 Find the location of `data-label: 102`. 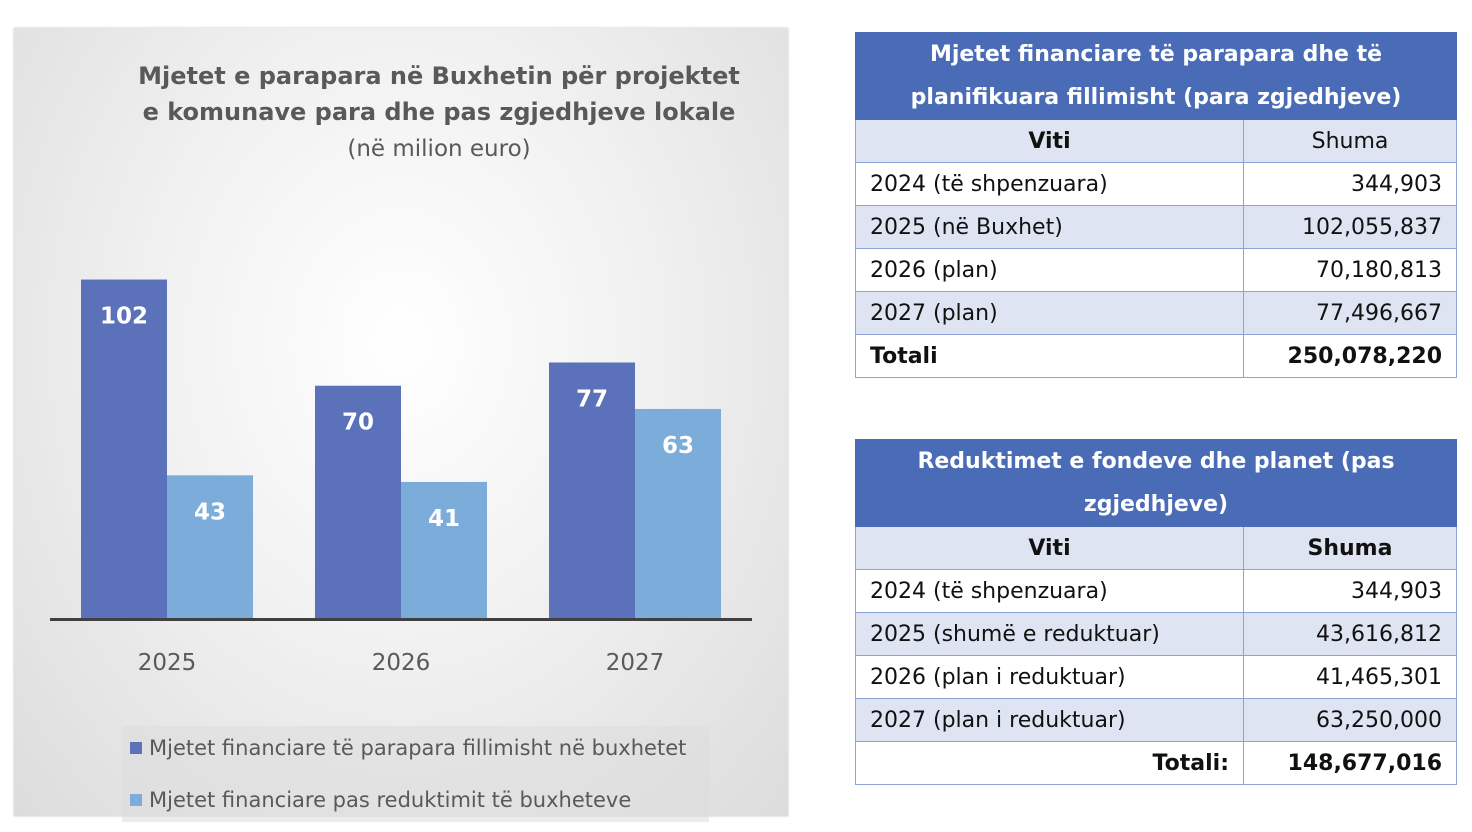

data-label: 102 is located at coordinates (124, 317).